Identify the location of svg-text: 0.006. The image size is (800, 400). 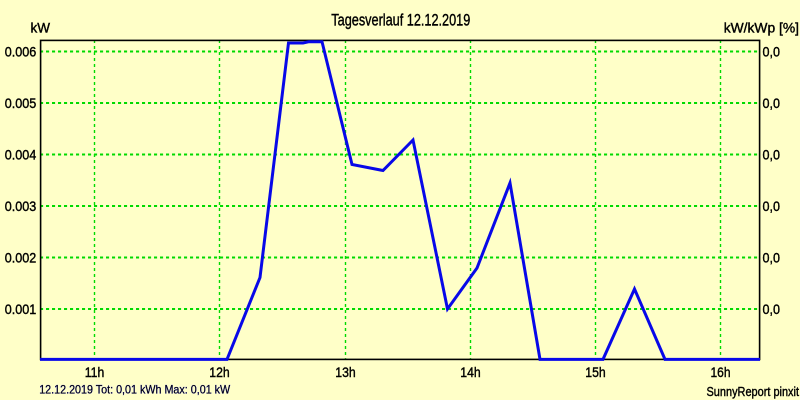
(21, 51).